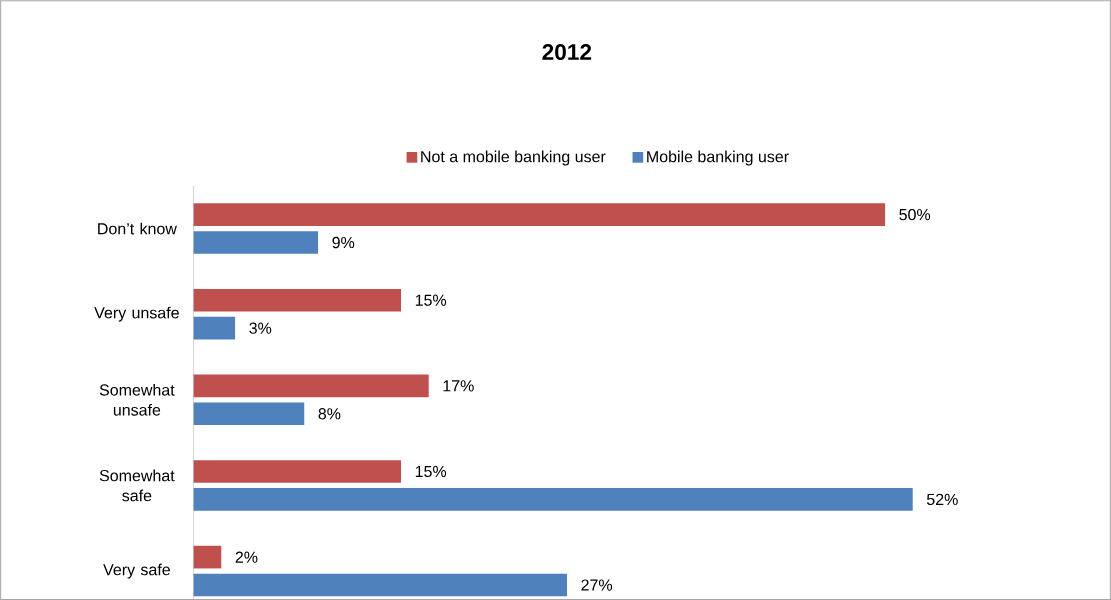  Describe the element at coordinates (260, 328) in the screenshot. I see `data-label: 3%` at that location.